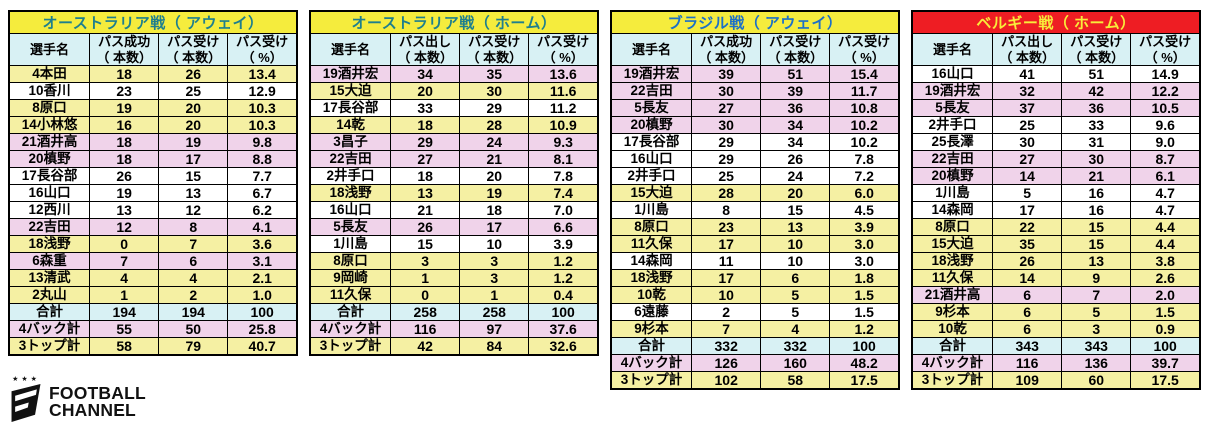 This screenshot has height=423, width=1205. Describe the element at coordinates (153, 142) in the screenshot. I see `player-row: 21酒井高 18 19 9.8` at that location.